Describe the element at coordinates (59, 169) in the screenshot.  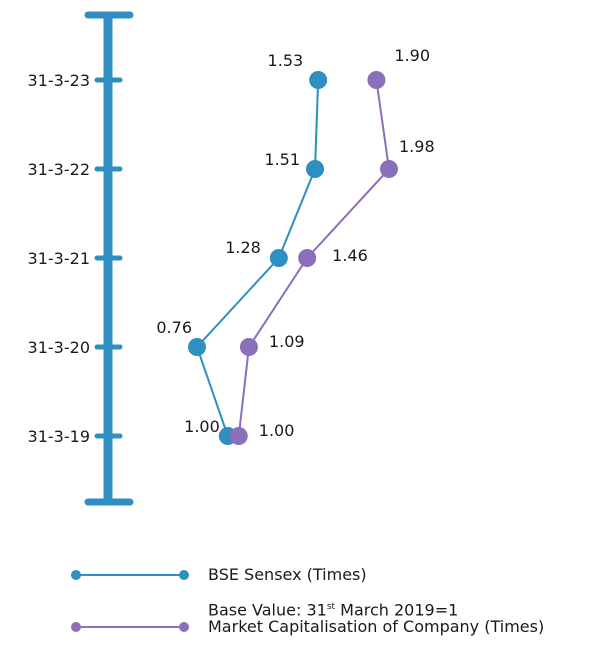
I see `axis-tick-label: 31-3-22` at that location.